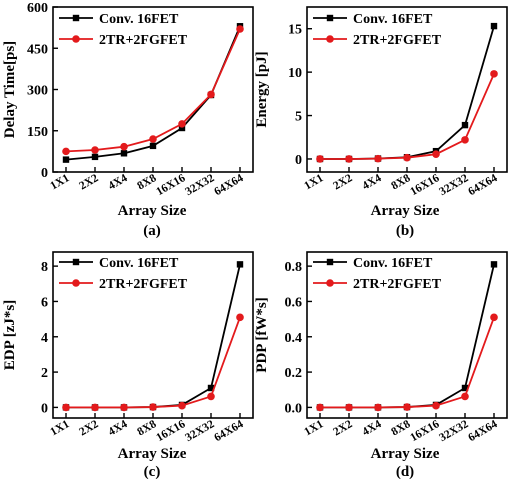 Image resolution: width=520 pixels, height=480 pixels. Describe the element at coordinates (44, 302) in the screenshot. I see `y-tick-label: 6` at that location.